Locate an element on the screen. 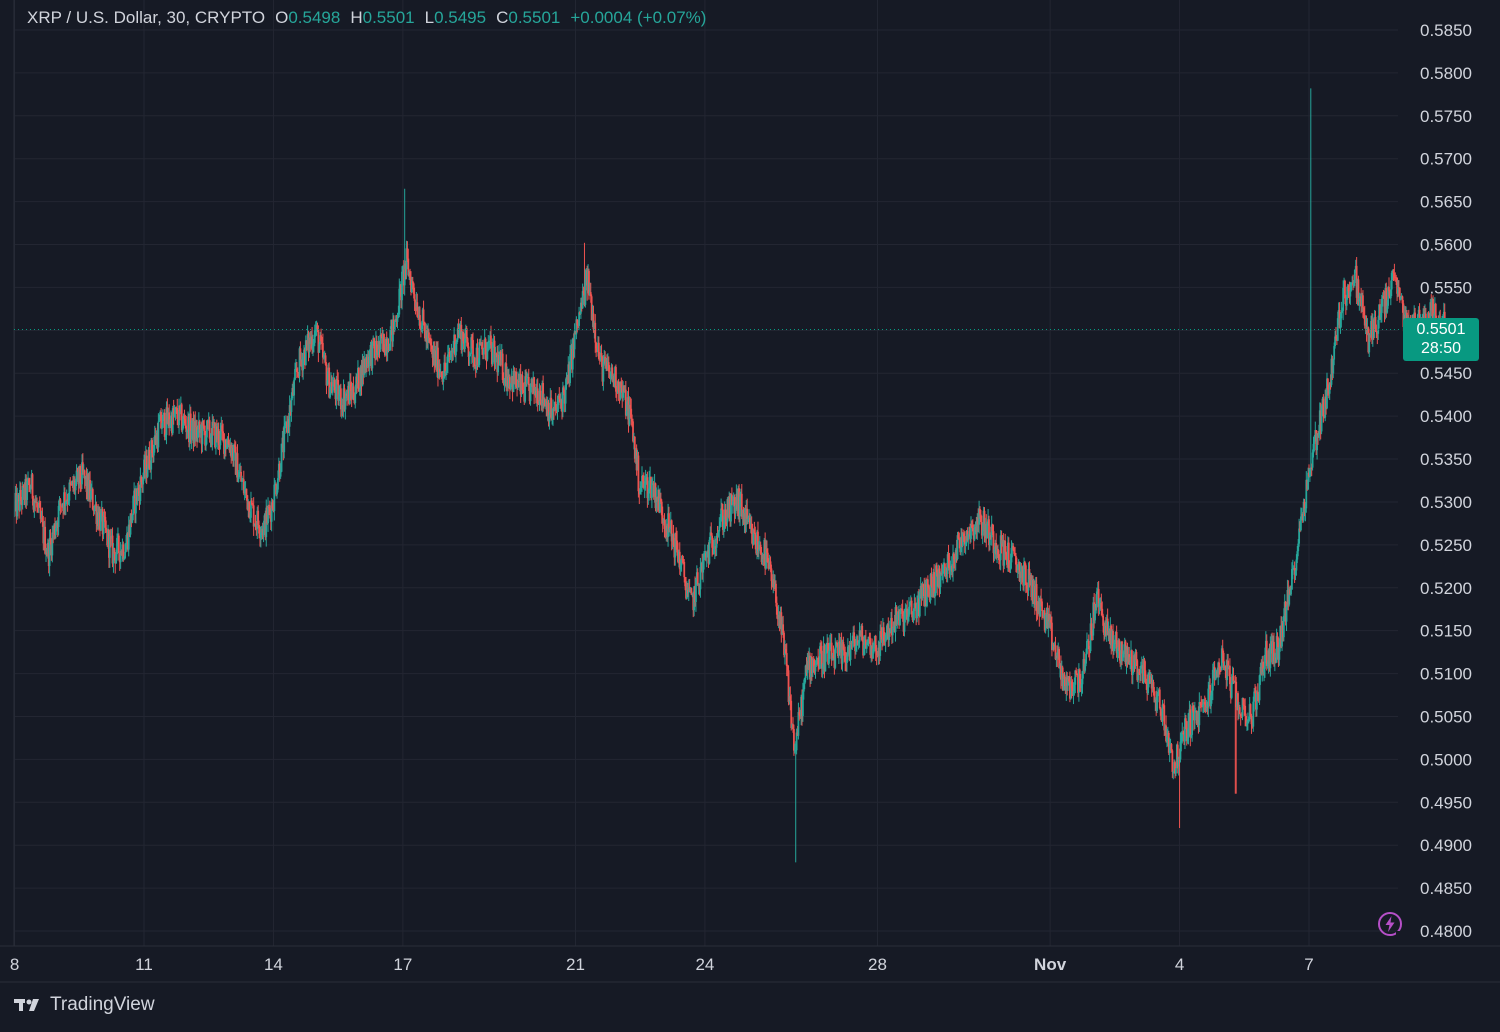 Image resolution: width=1500 pixels, height=1032 pixels. lightning-icon is located at coordinates (1390, 924).